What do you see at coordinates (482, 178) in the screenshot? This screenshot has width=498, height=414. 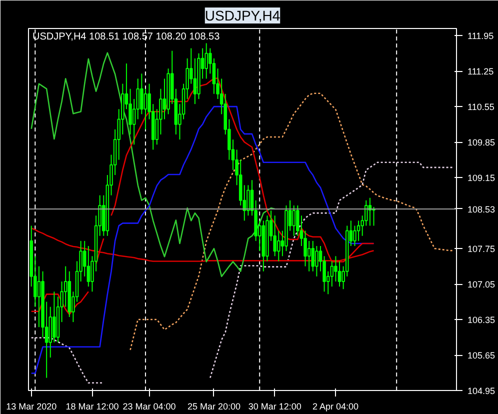 I see `y-tick-label: 109.15` at bounding box center [482, 178].